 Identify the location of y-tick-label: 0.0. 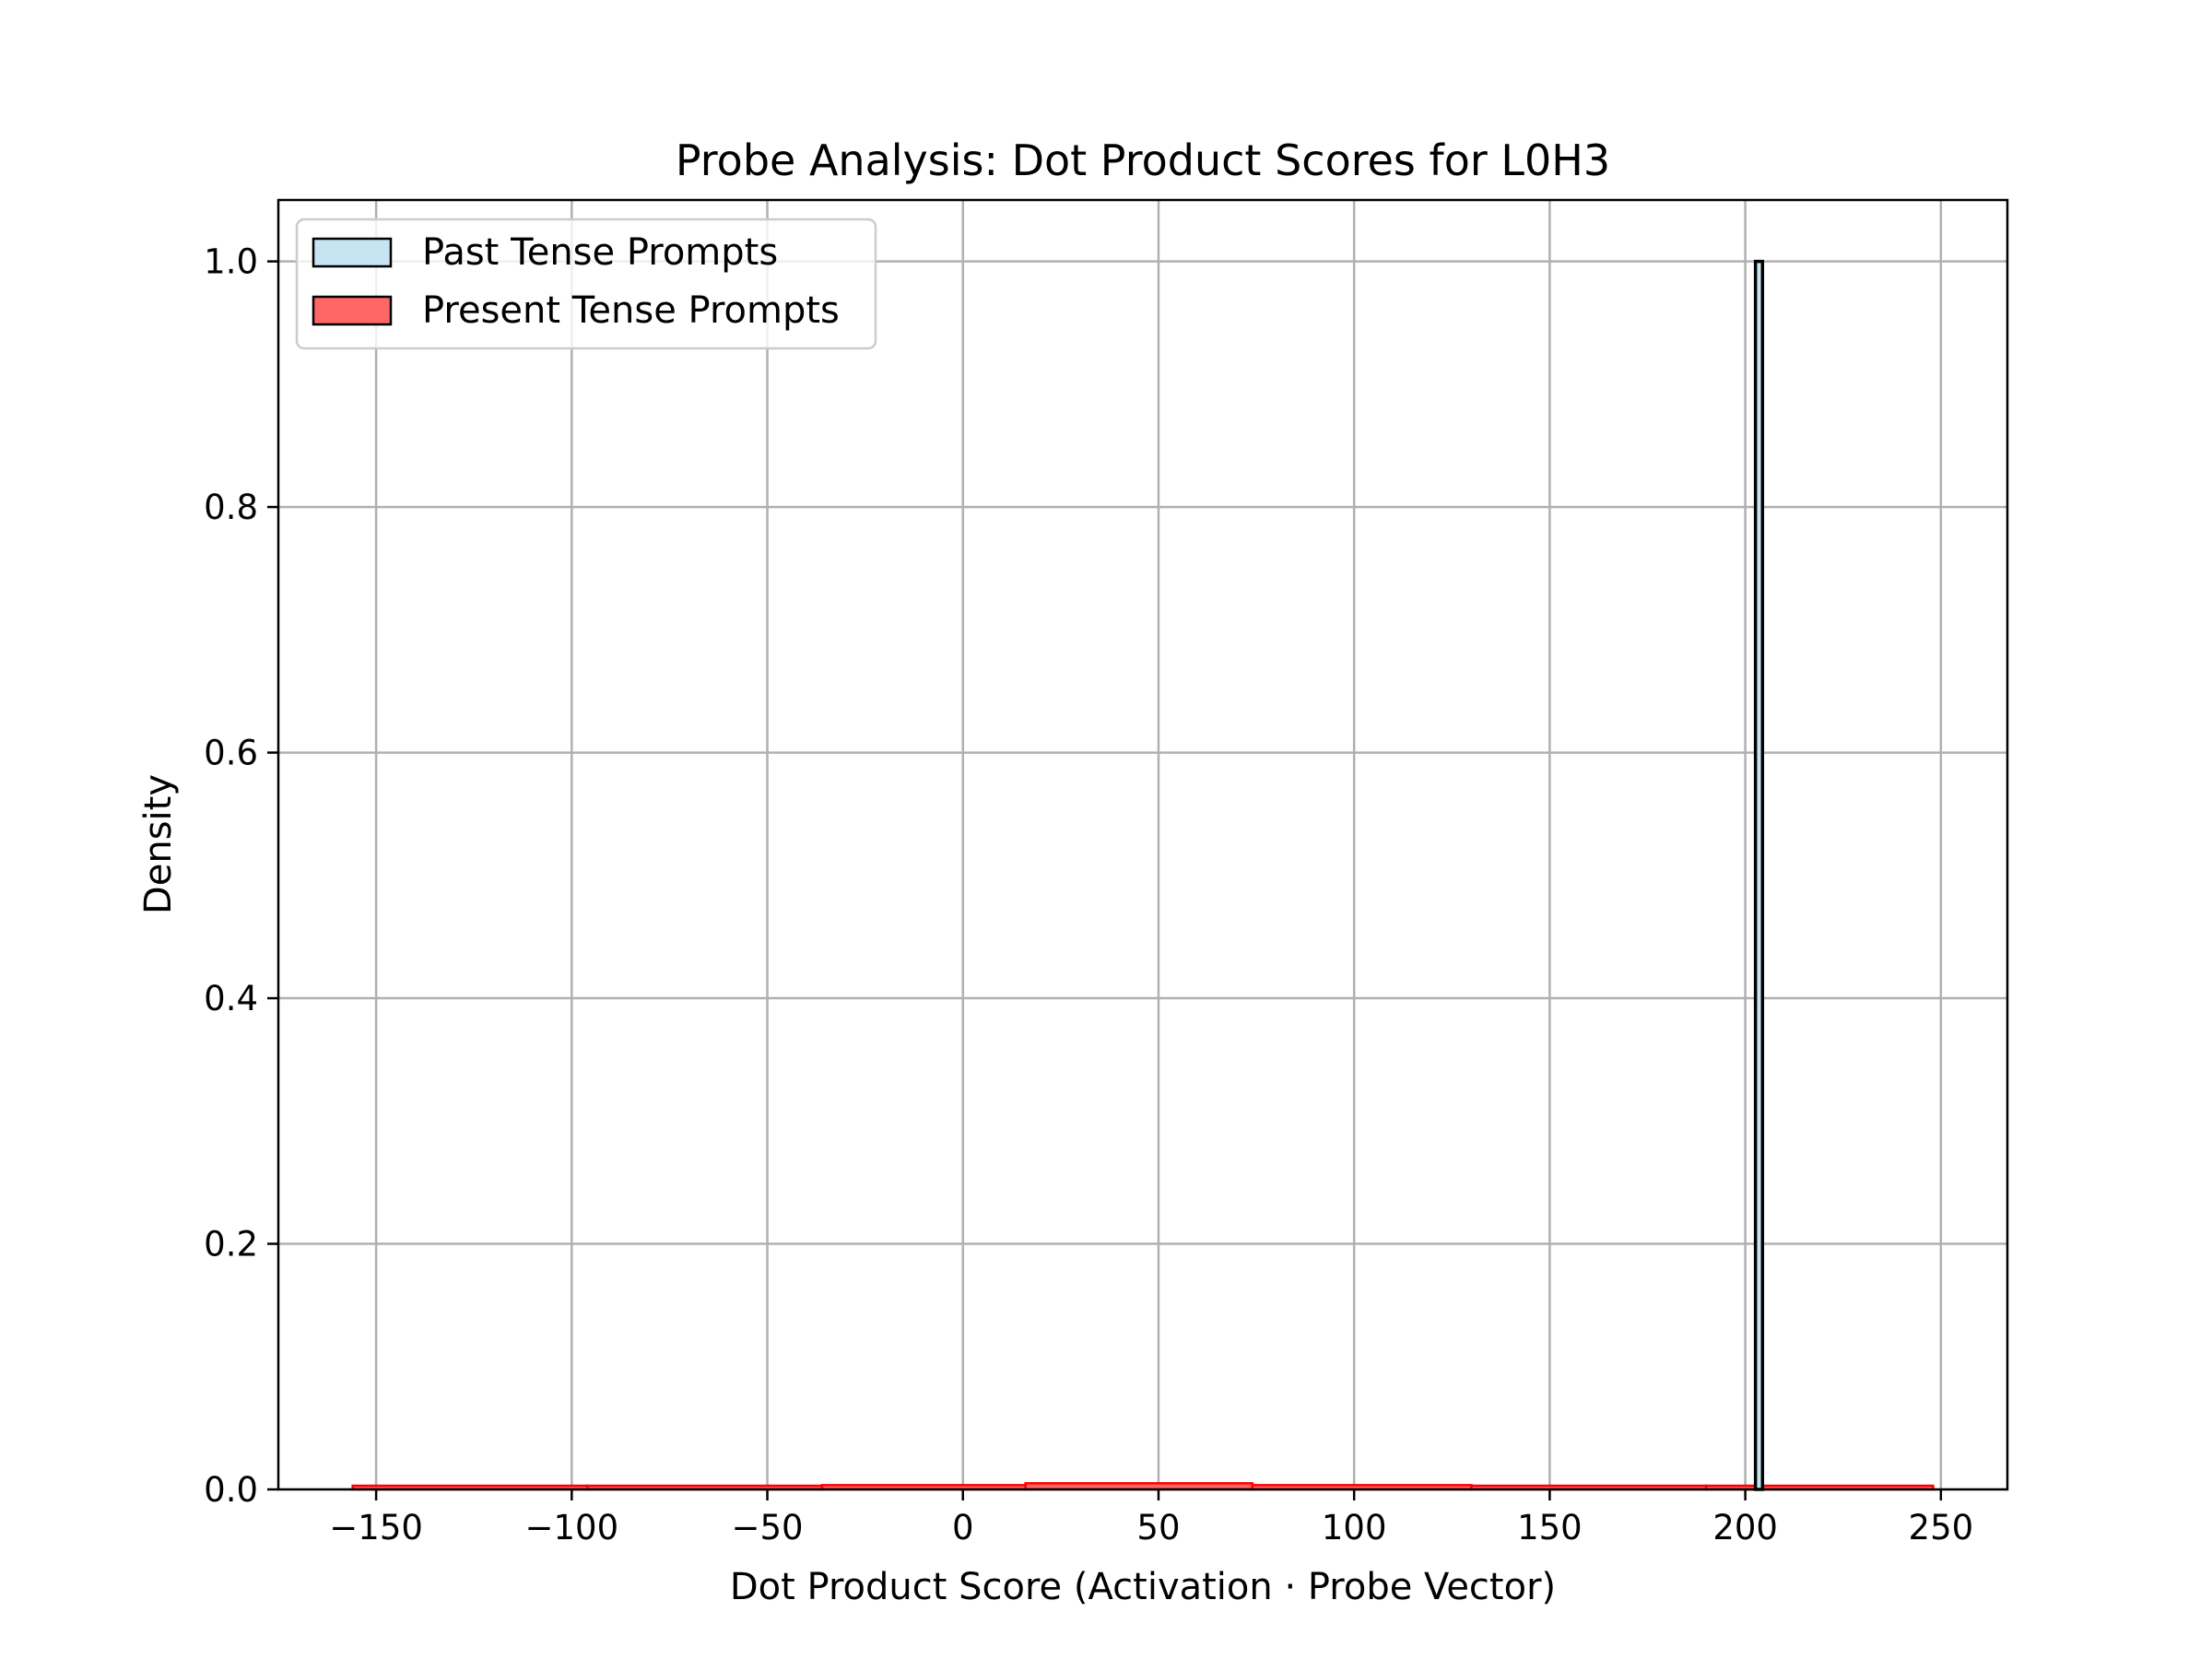
(231, 1490).